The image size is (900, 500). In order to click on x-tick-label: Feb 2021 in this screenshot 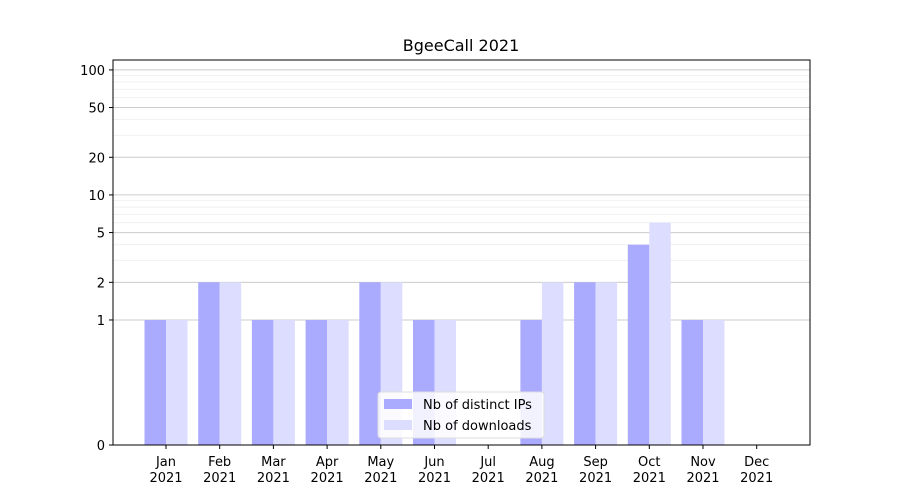, I will do `click(219, 470)`.